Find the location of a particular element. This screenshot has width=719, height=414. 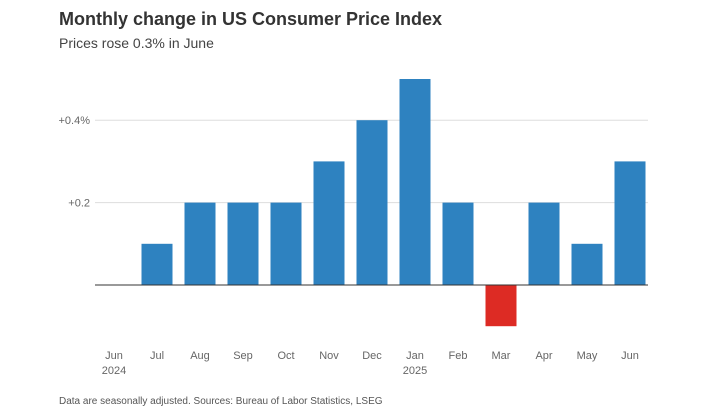

bar-apr is located at coordinates (544, 243).